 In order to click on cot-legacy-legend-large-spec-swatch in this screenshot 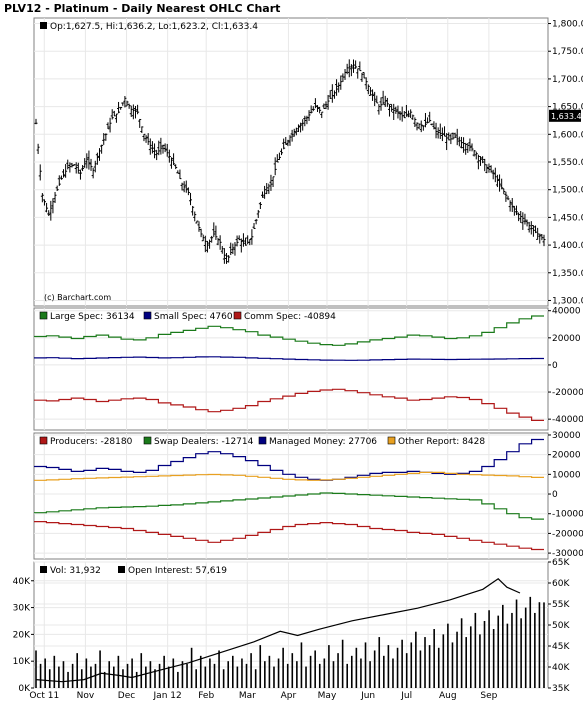, I will do `click(43, 315)`.